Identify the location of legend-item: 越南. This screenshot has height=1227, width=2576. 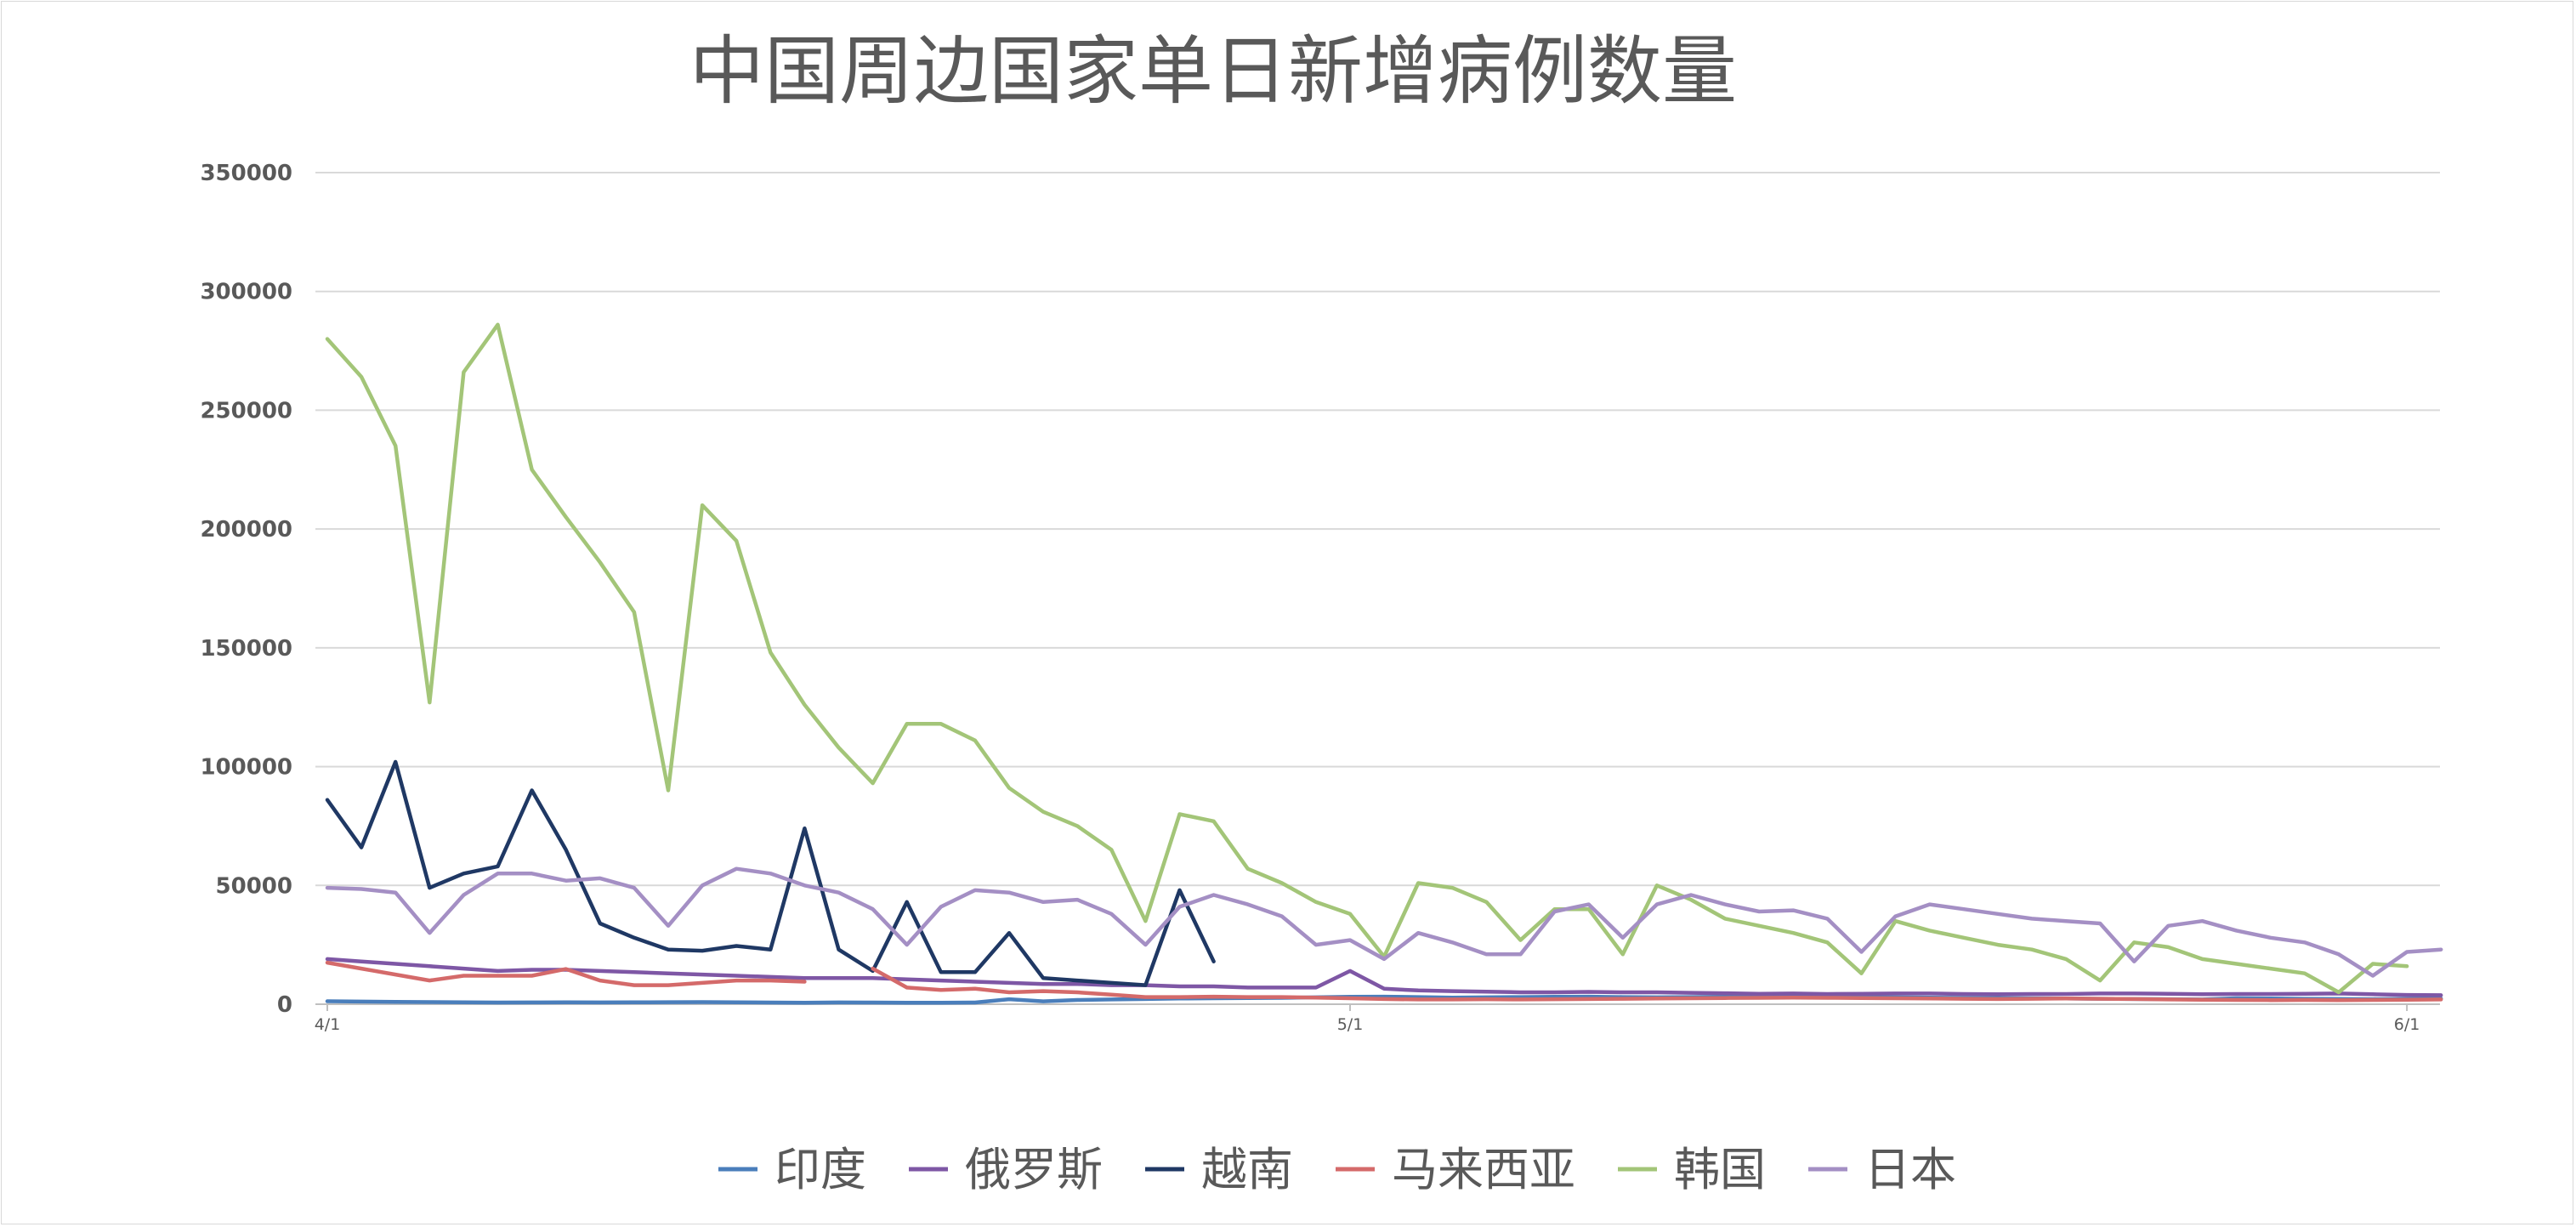
(1219, 1169).